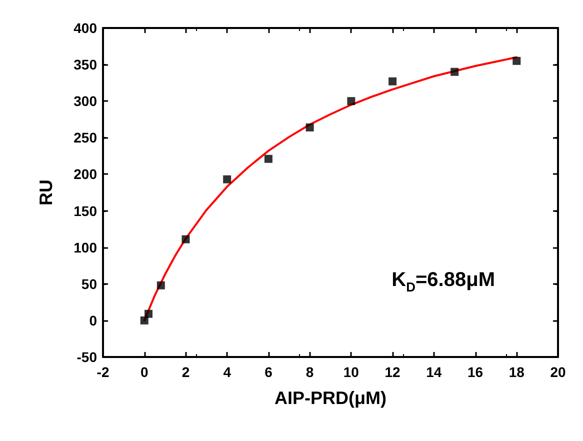 The width and height of the screenshot is (583, 441). Describe the element at coordinates (86, 138) in the screenshot. I see `y-tick-label: 250` at that location.